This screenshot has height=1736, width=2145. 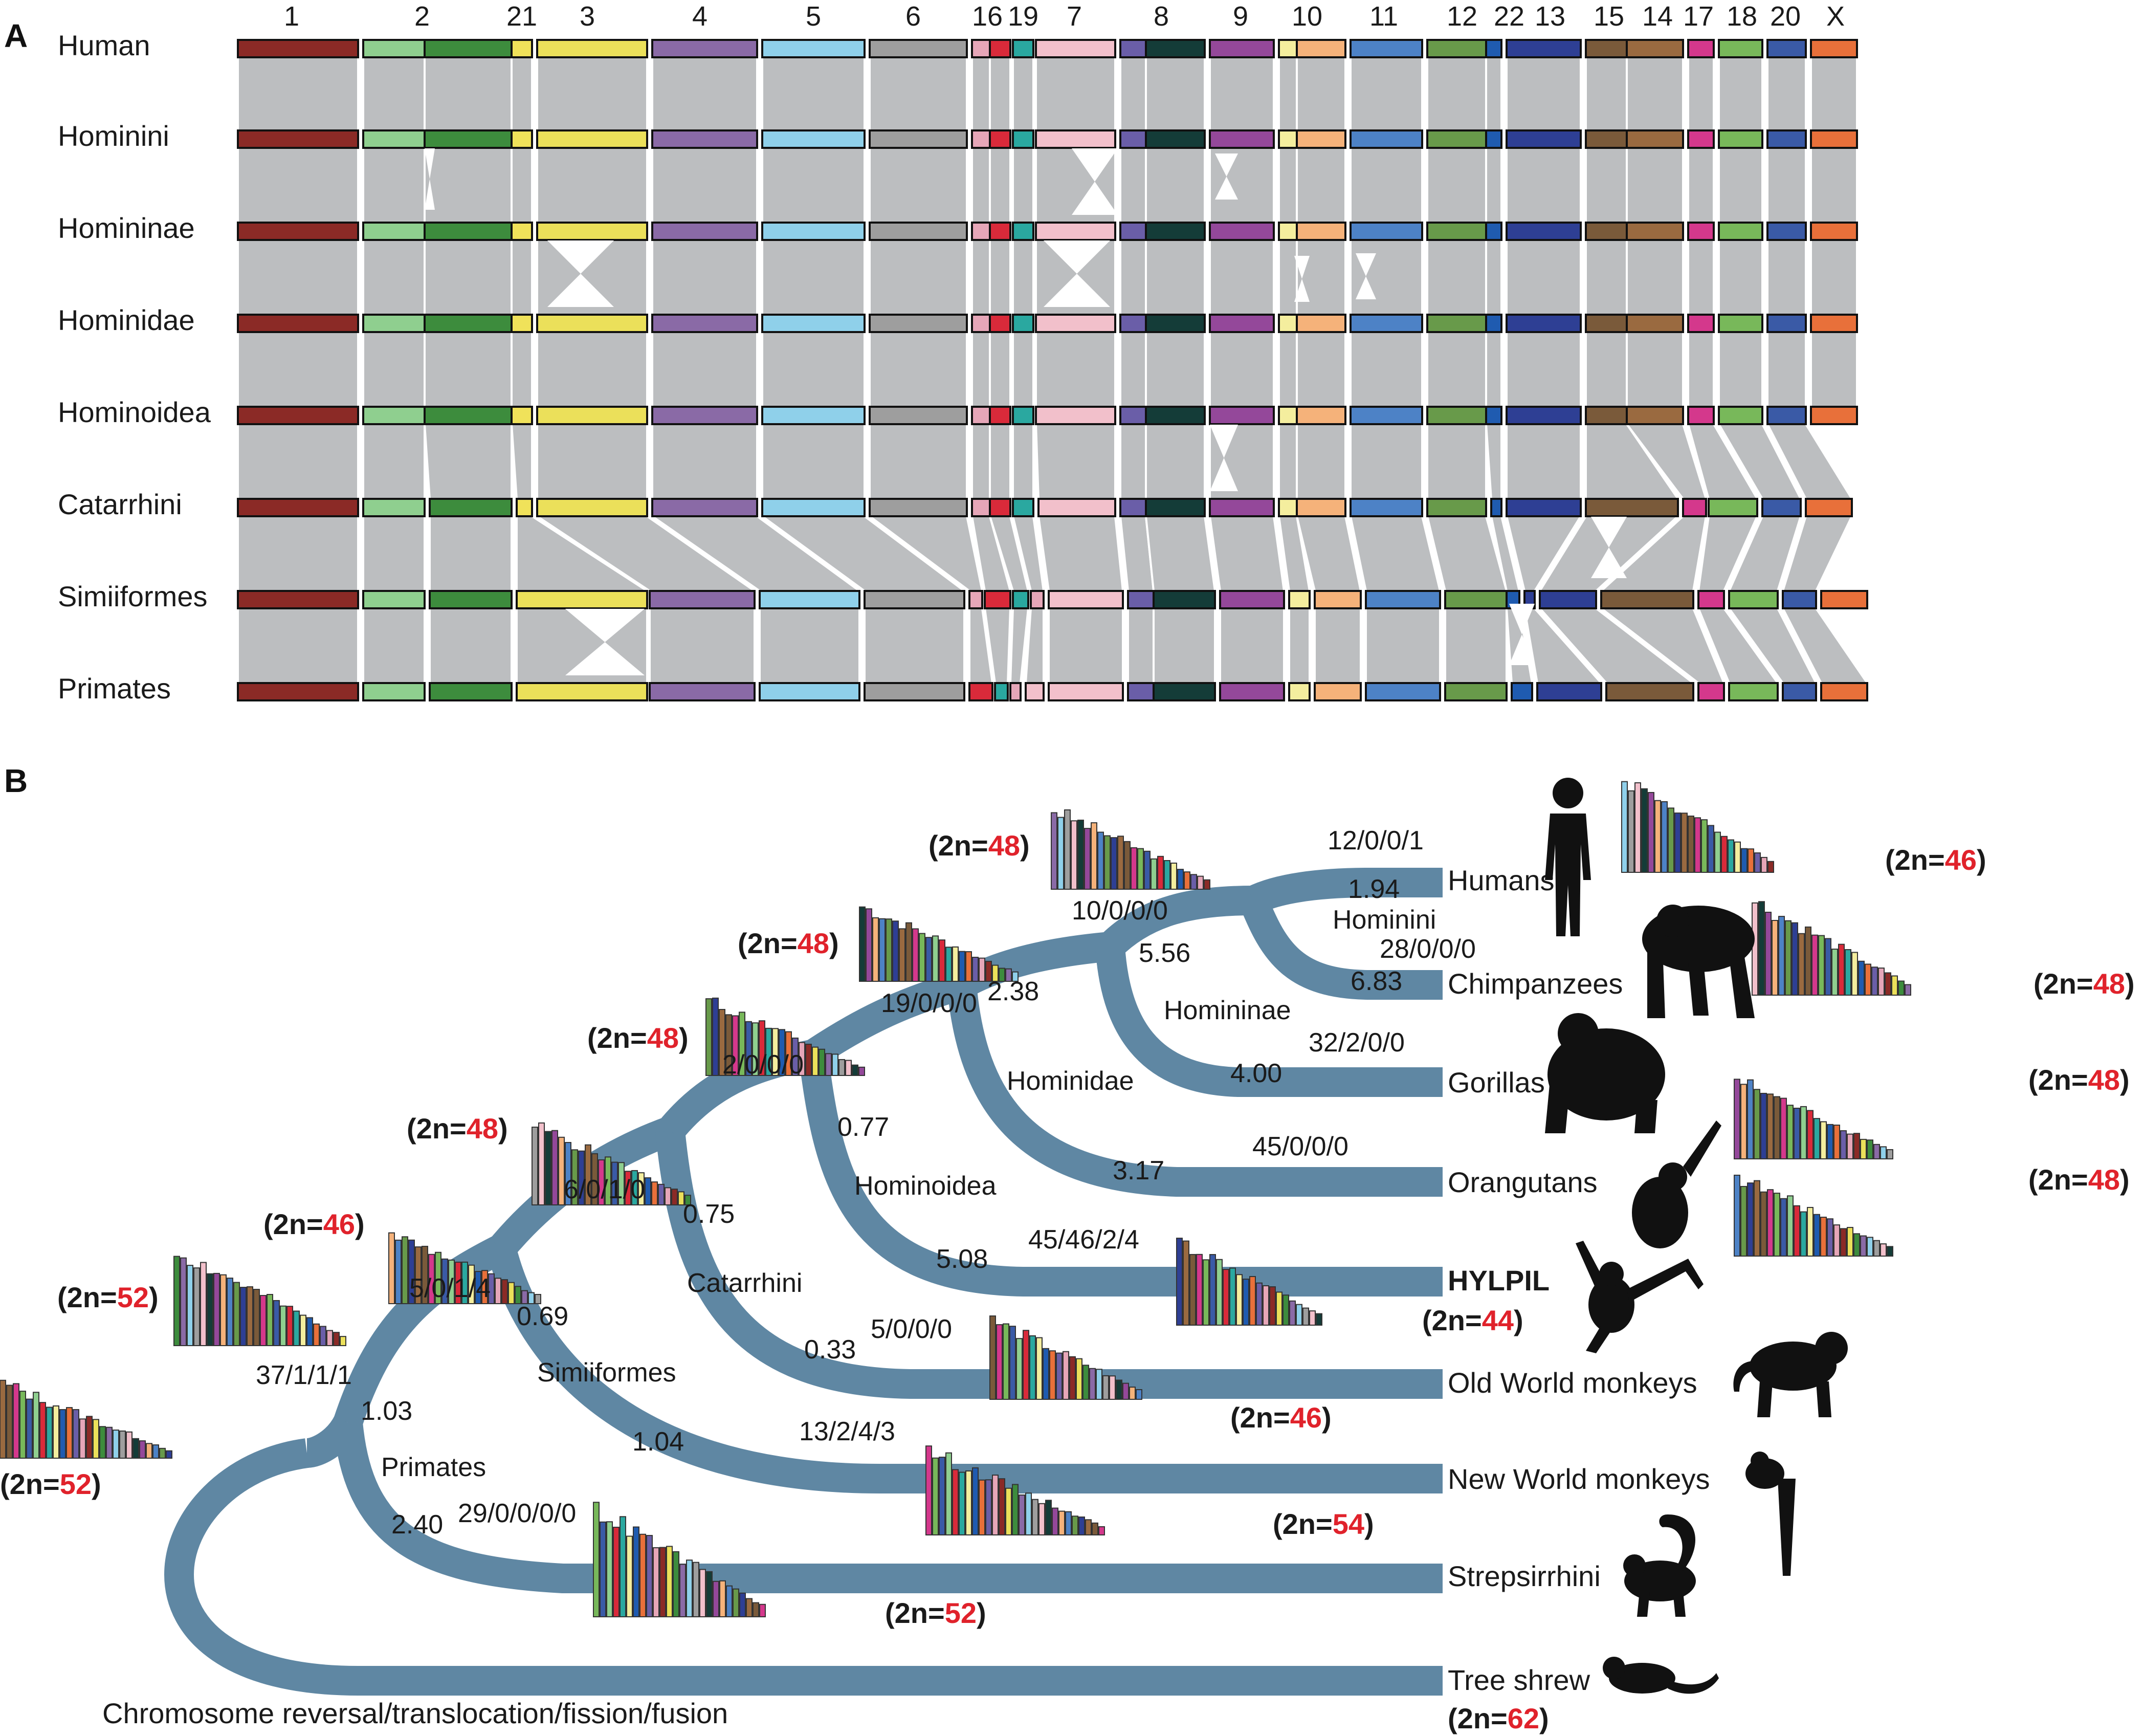 I want to click on taxon-new-world-monkeys: New World monkeys, so click(x=1579, y=1479).